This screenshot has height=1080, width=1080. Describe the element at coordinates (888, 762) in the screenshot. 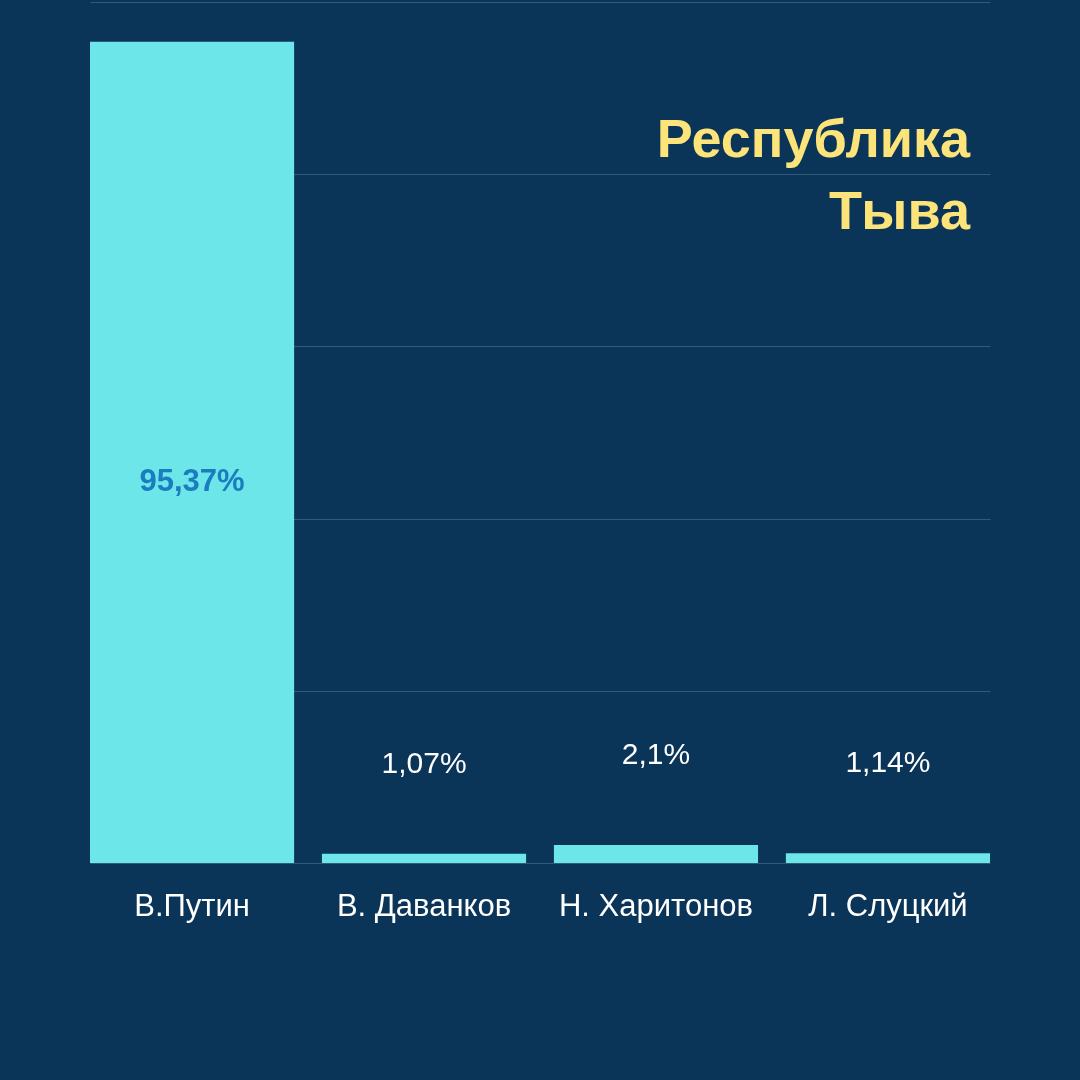

I see `data-label: 1,14%` at that location.